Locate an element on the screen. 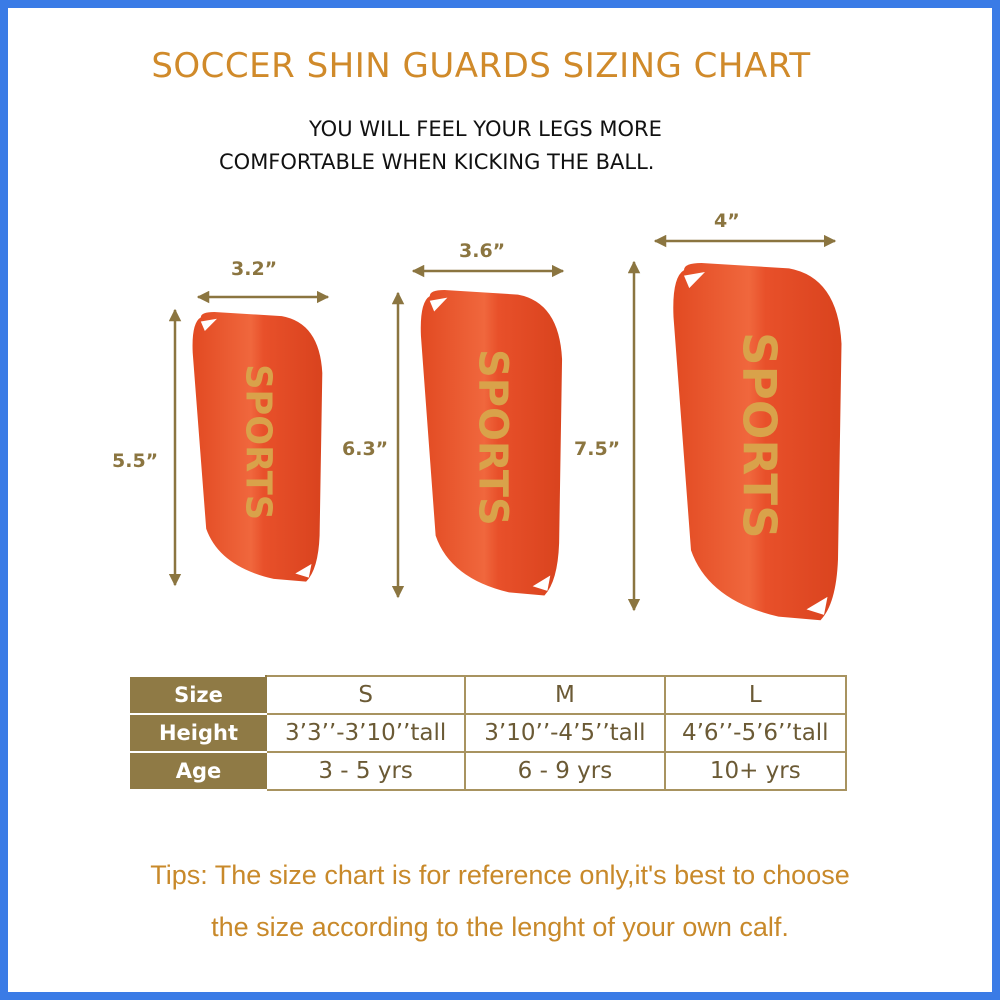  page-title: SOCCER SHIN GUARDS SIZING CHART is located at coordinates (481, 66).